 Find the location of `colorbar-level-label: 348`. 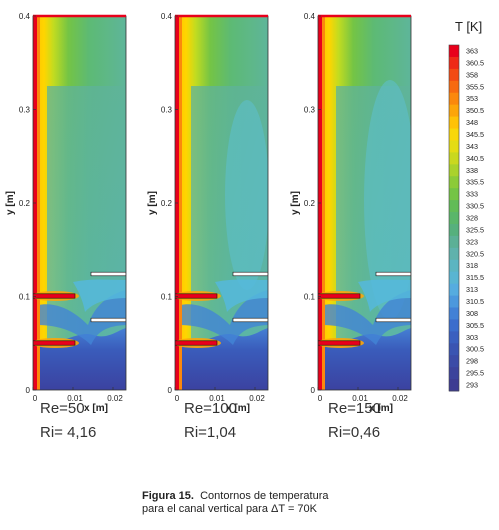

colorbar-level-label: 348 is located at coordinates (472, 122).